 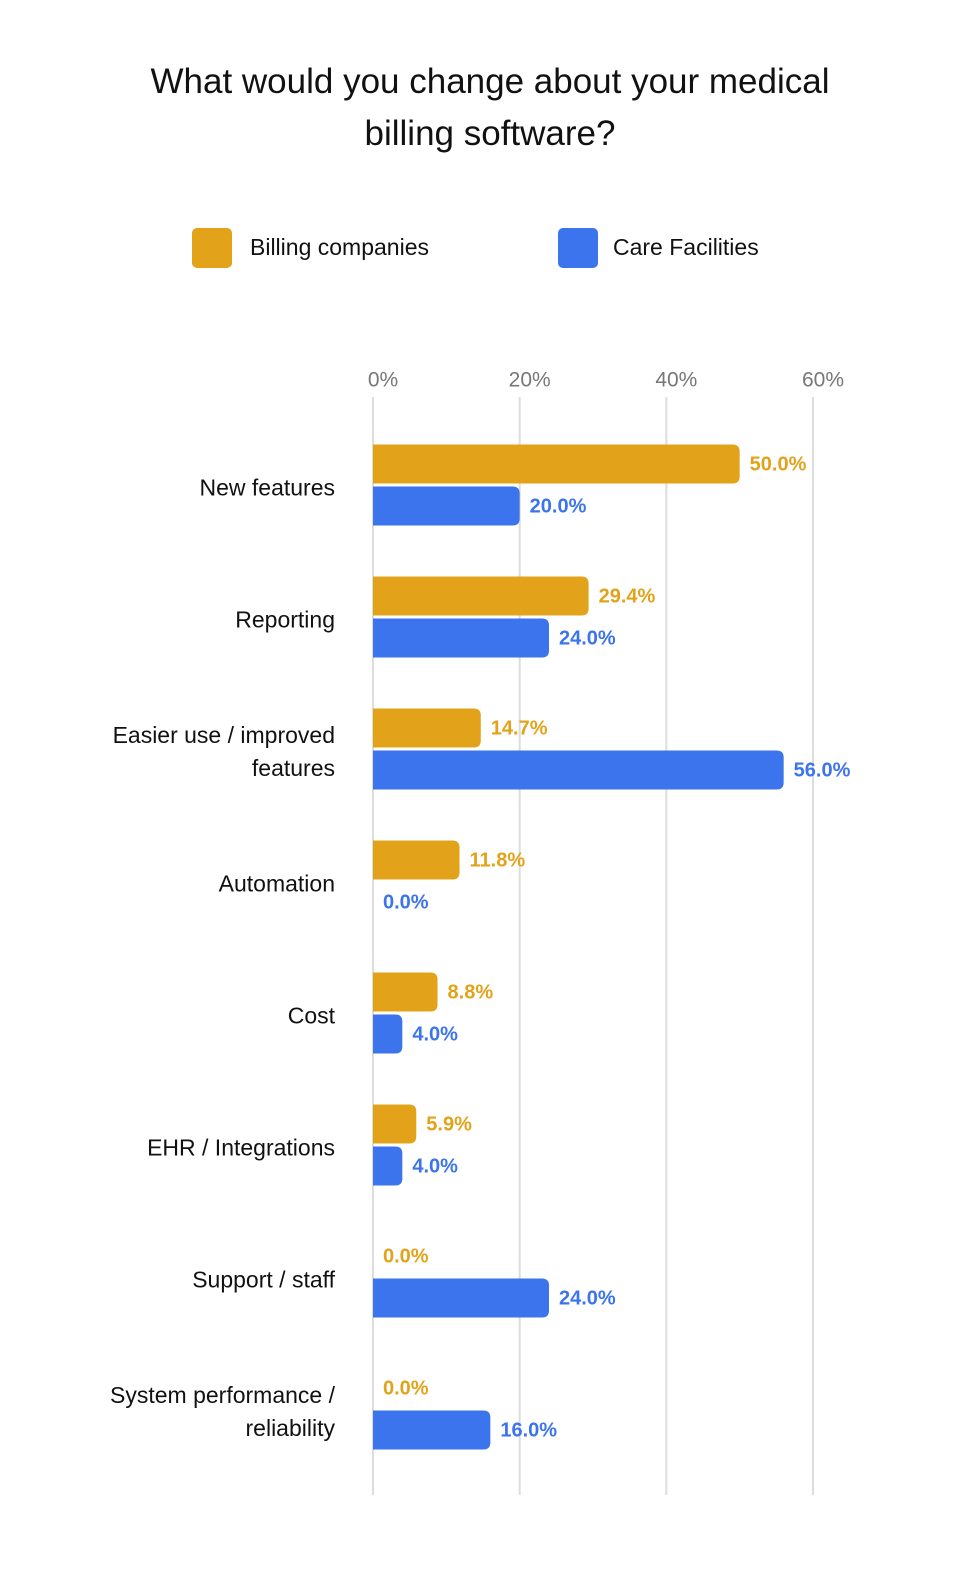 I want to click on x-tick-label: 0%, so click(x=383, y=380).